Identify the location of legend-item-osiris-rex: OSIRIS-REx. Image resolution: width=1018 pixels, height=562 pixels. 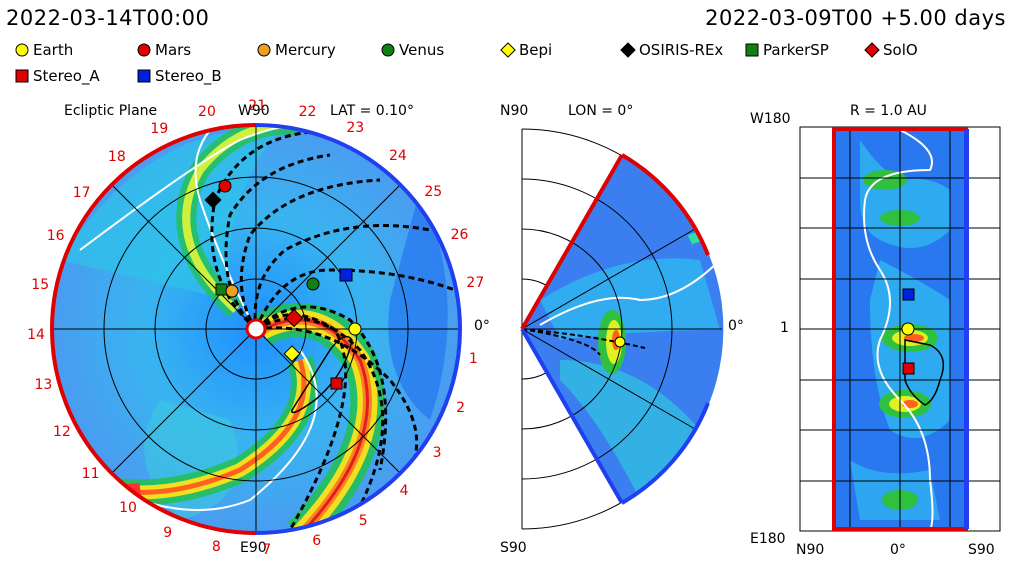
(671, 50).